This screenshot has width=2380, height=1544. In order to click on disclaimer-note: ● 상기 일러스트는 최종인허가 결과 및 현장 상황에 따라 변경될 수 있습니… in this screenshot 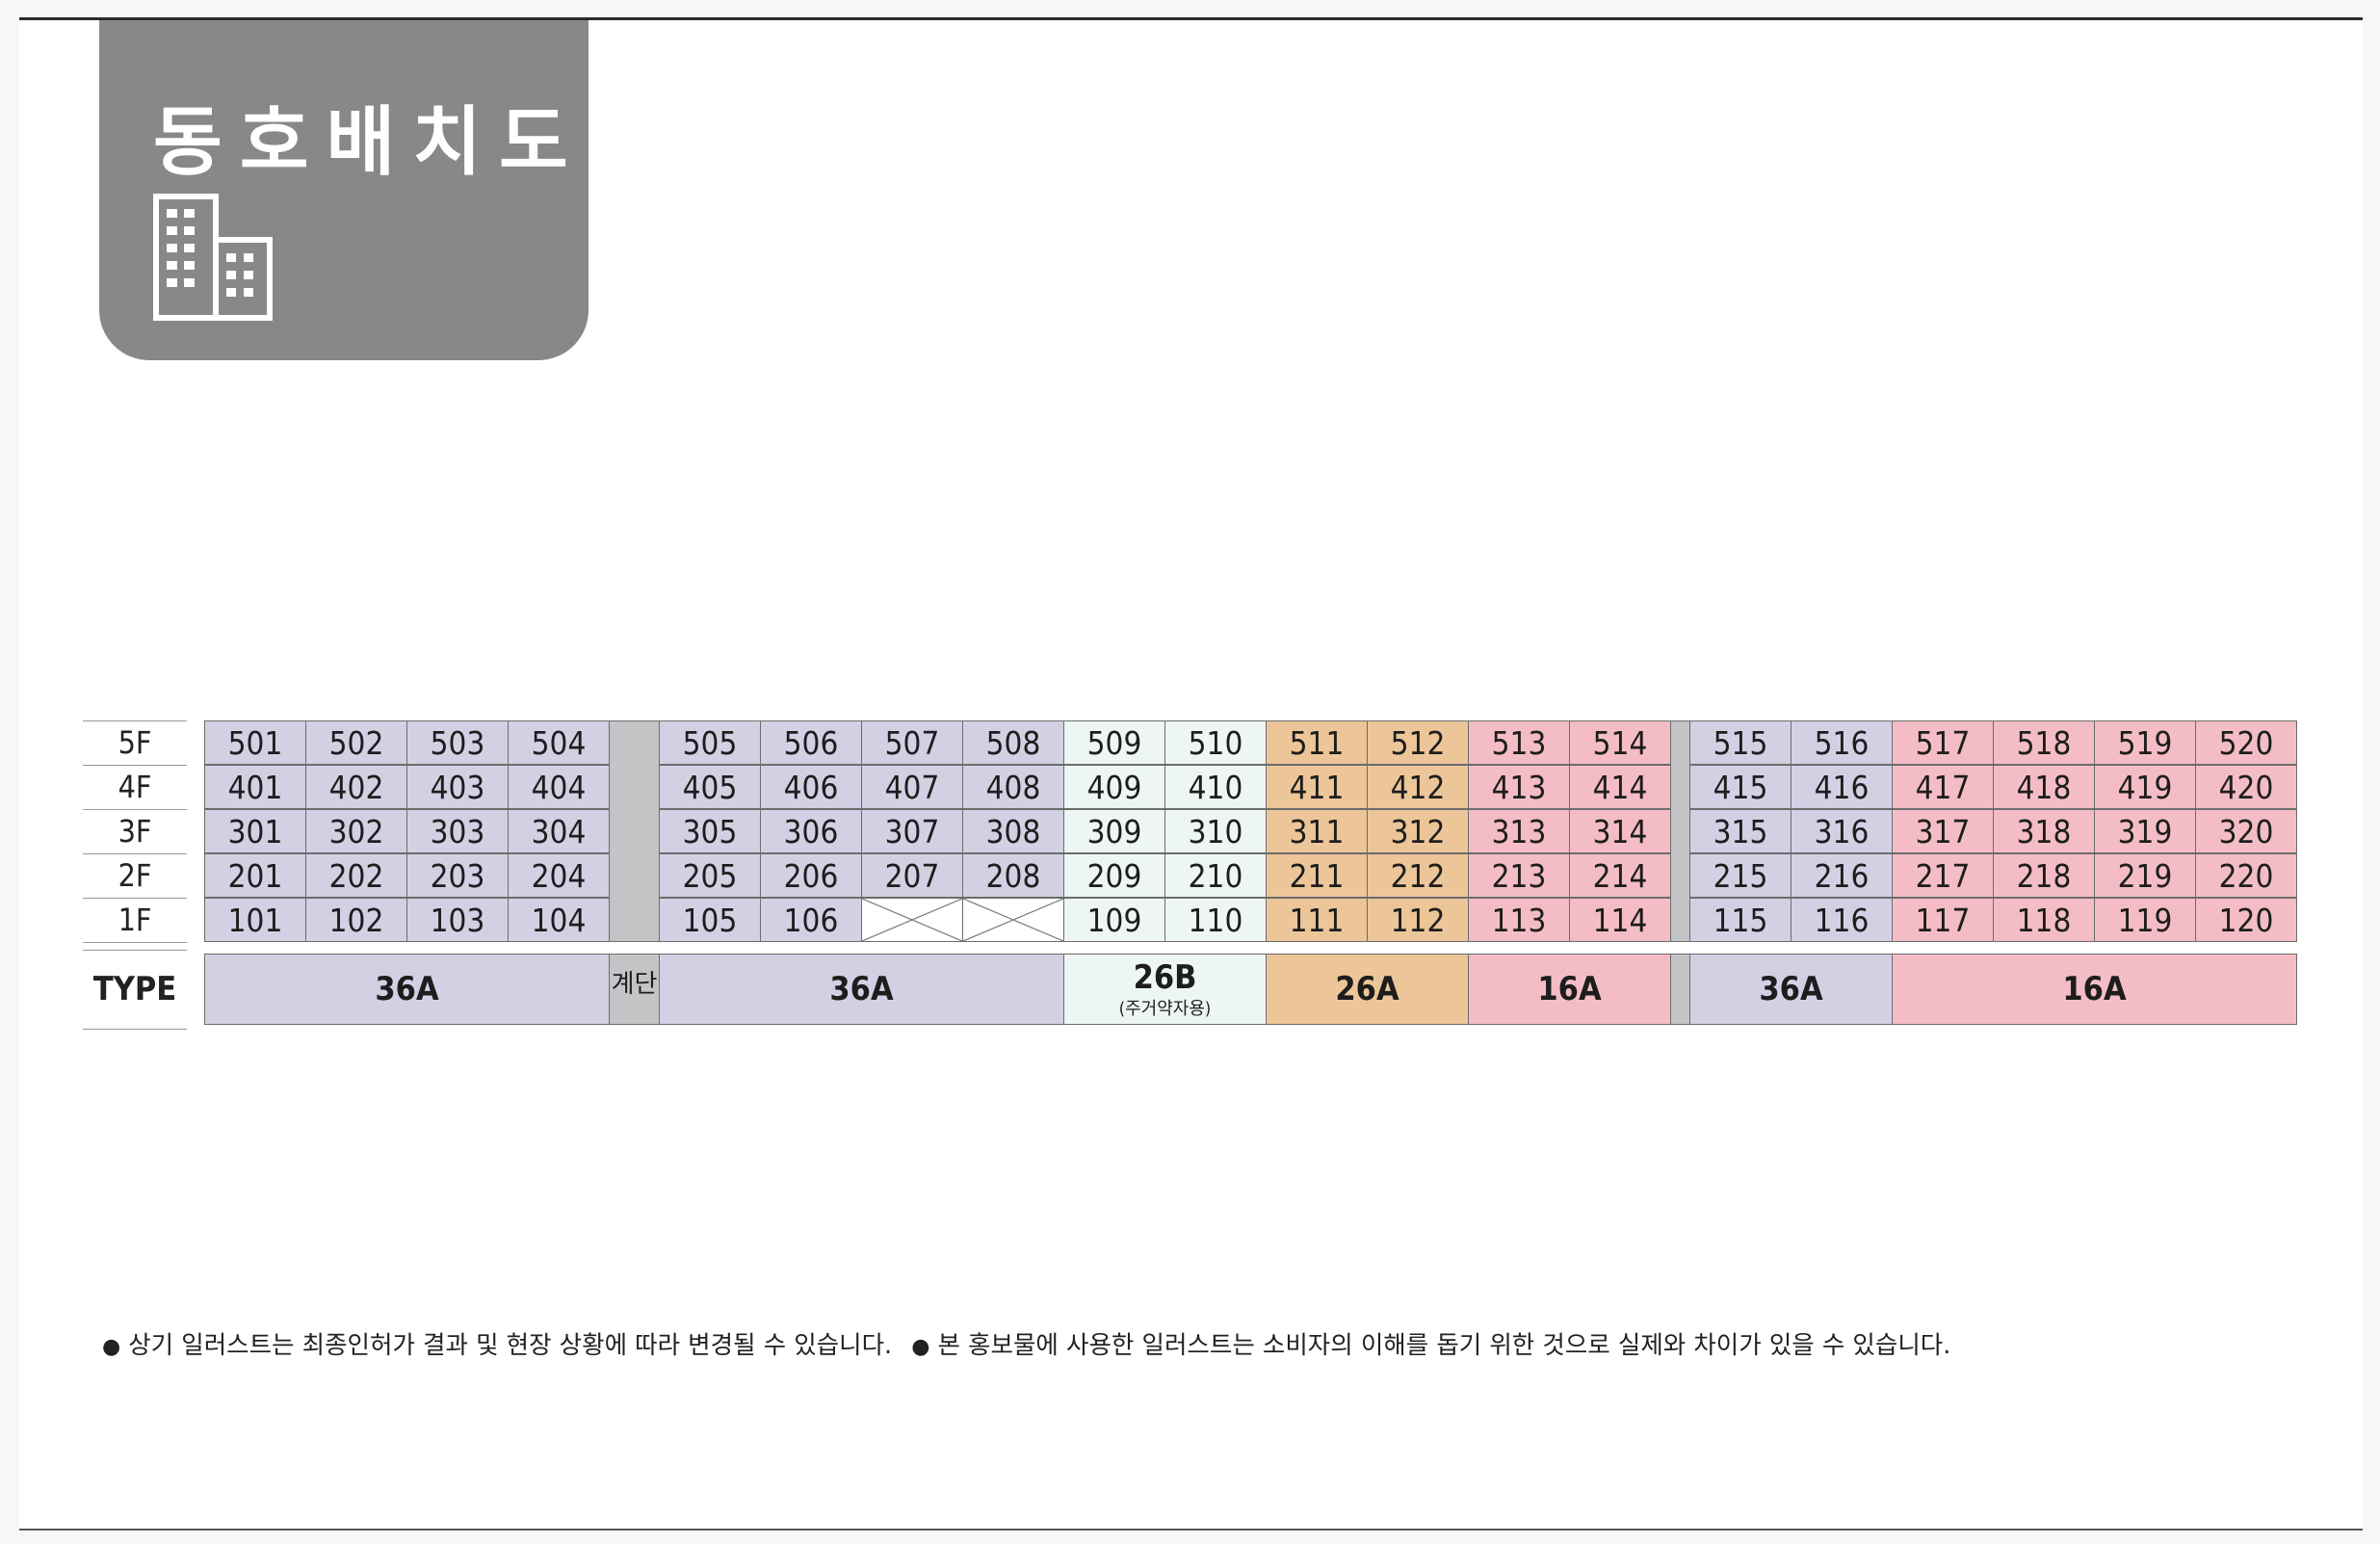, I will do `click(1026, 1343)`.